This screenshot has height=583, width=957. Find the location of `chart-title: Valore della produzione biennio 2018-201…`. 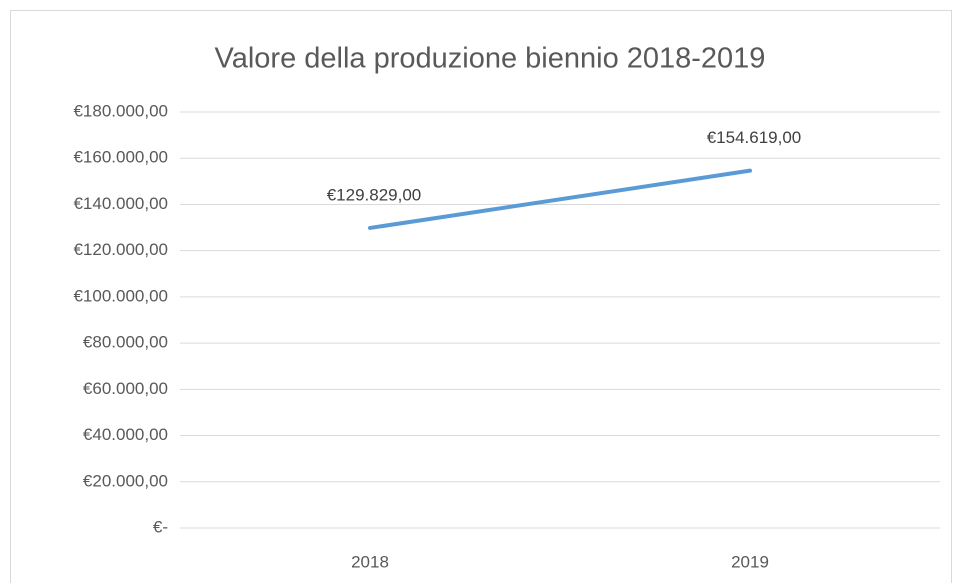

chart-title: Valore della produzione biennio 2018-201… is located at coordinates (490, 59).